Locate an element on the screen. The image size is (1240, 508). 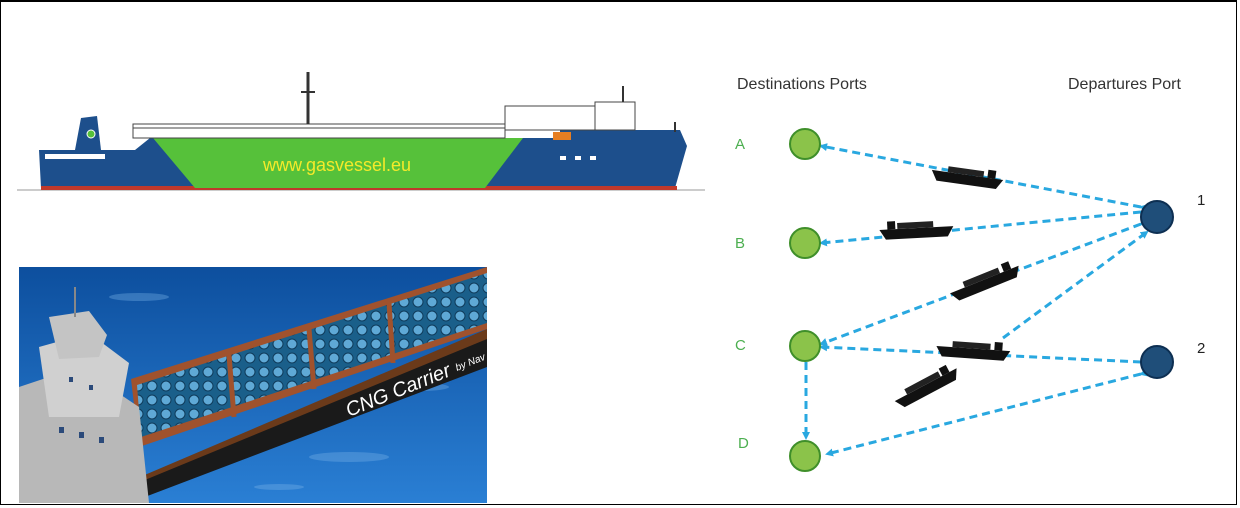
destinations-header: Destinations Ports is located at coordinates (802, 84).